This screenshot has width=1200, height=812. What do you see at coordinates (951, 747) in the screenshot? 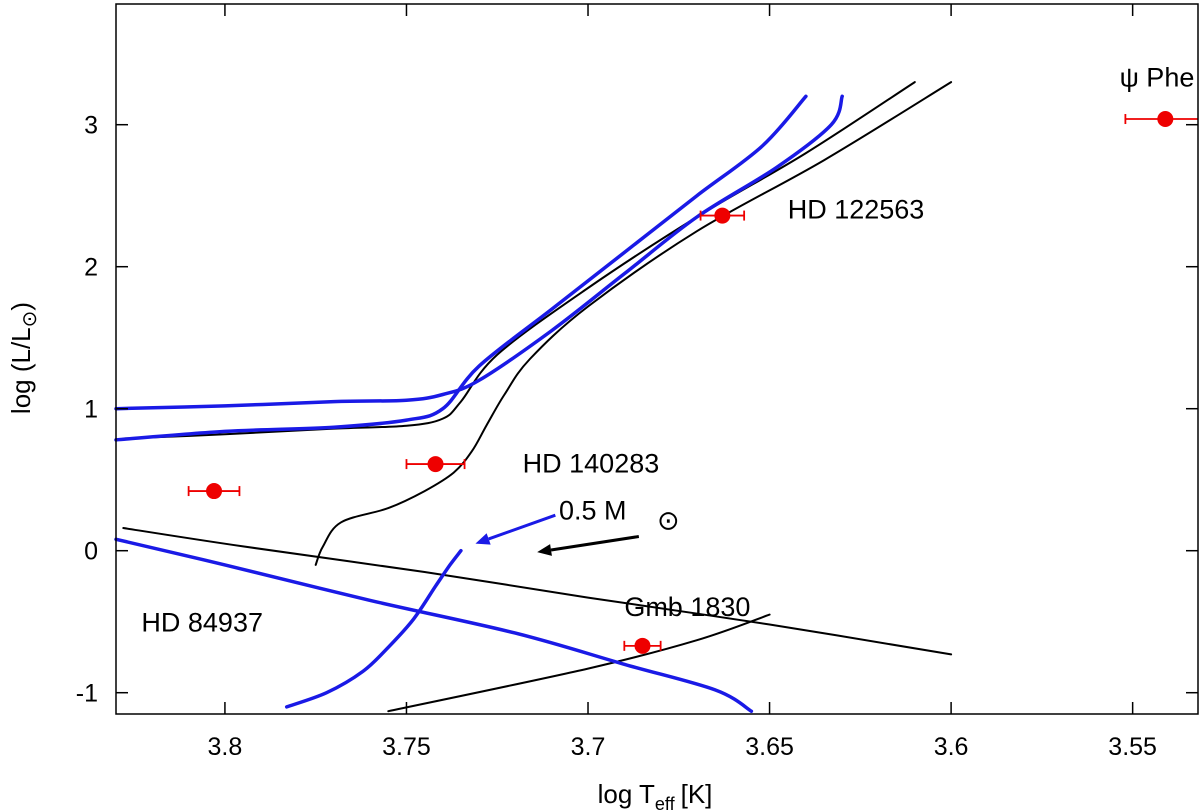
I see `x-tick-label: 3.6` at bounding box center [951, 747].